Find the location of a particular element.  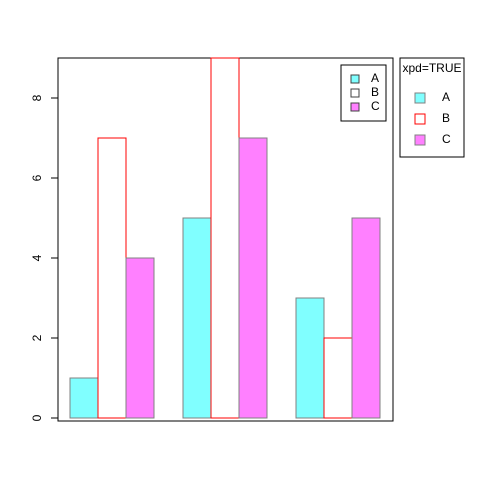

legend-label: A is located at coordinates (375, 78).